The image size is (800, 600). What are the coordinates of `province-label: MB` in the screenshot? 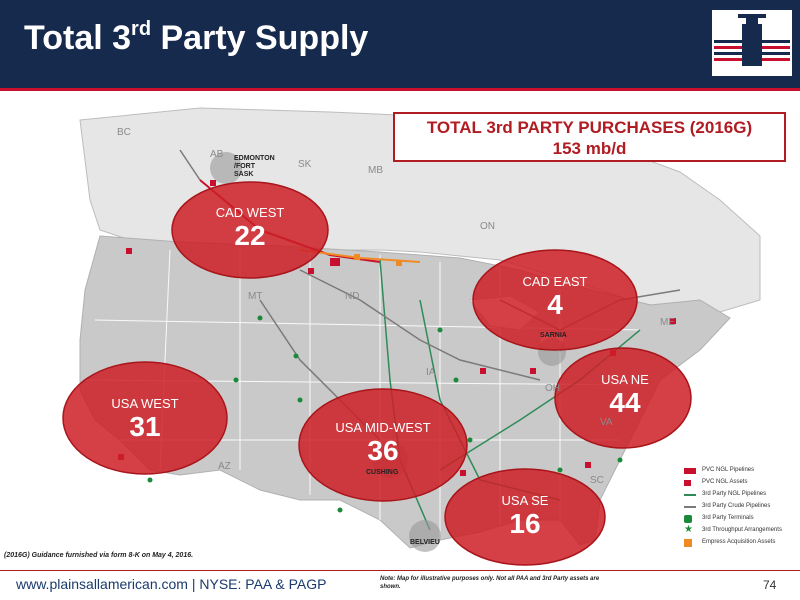 It's located at (375, 170).